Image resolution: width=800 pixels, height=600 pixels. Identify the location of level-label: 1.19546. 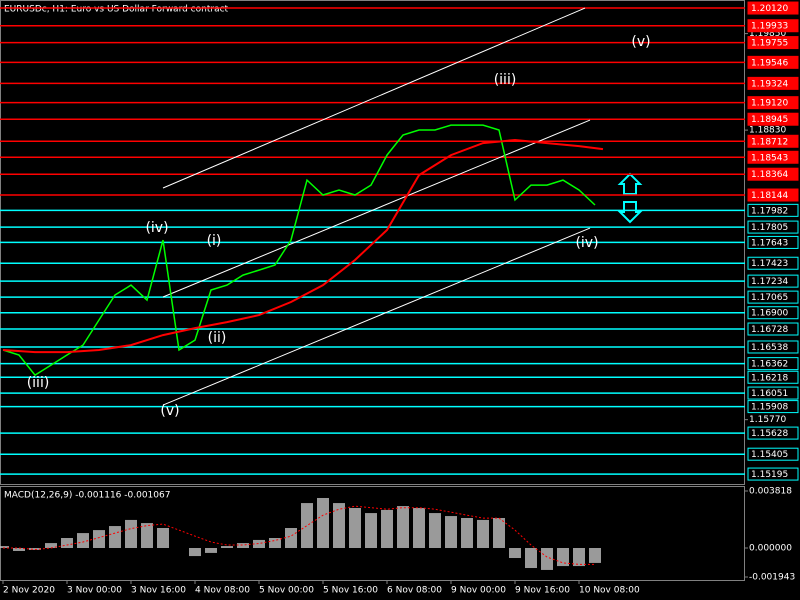
(769, 63).